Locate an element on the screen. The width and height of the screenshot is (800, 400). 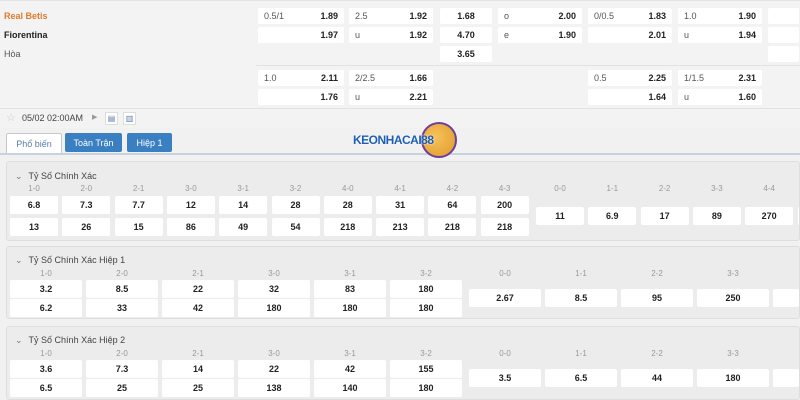
away-score-odd: 49 is located at coordinates (243, 227).